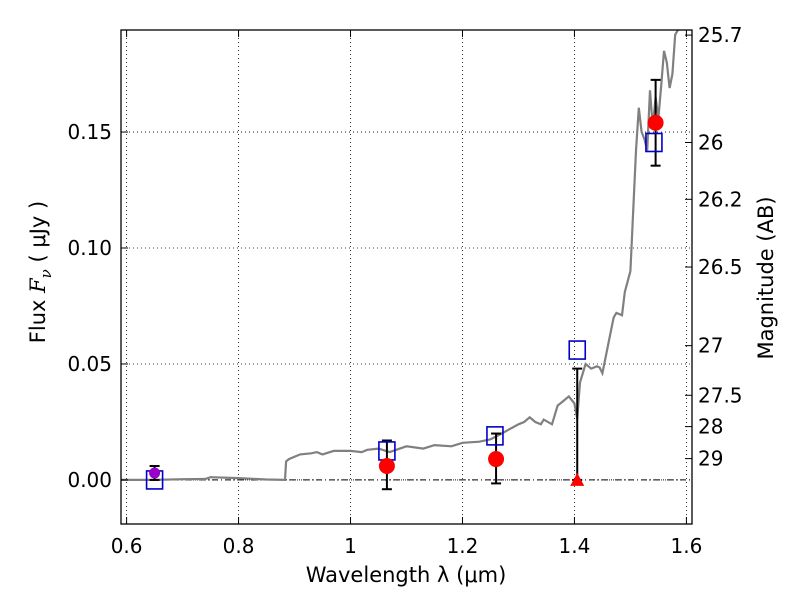  I want to click on magnitude-tick-label: 26.2, so click(720, 199).